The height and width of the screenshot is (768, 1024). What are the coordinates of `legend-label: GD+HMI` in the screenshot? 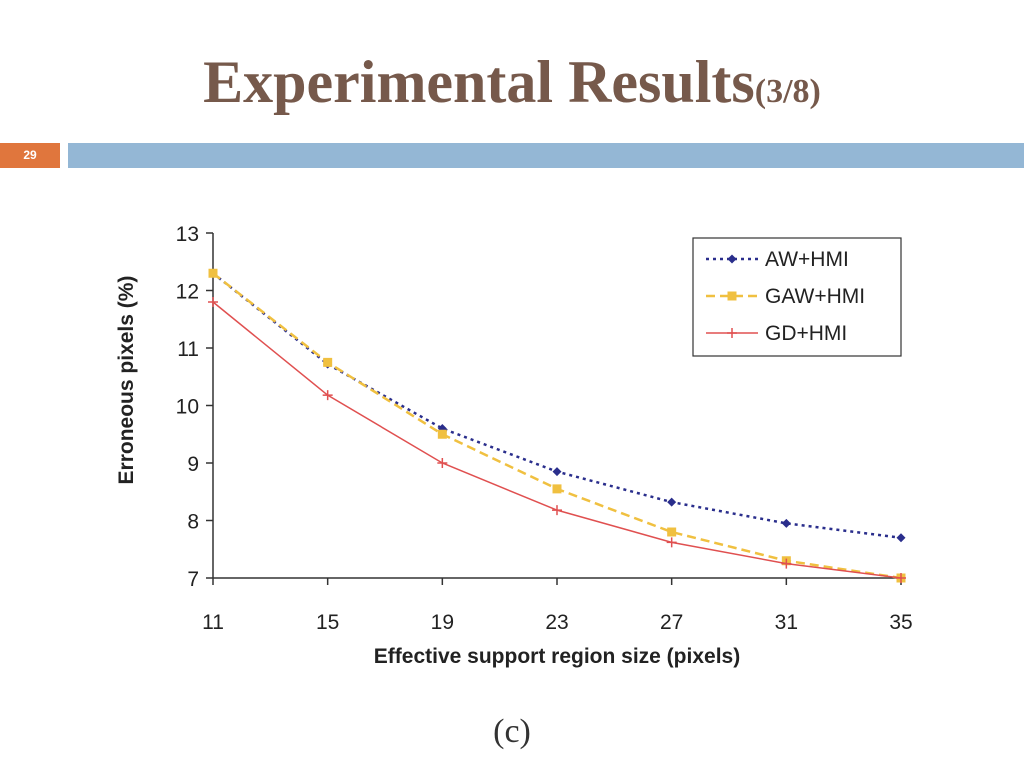 It's located at (806, 333).